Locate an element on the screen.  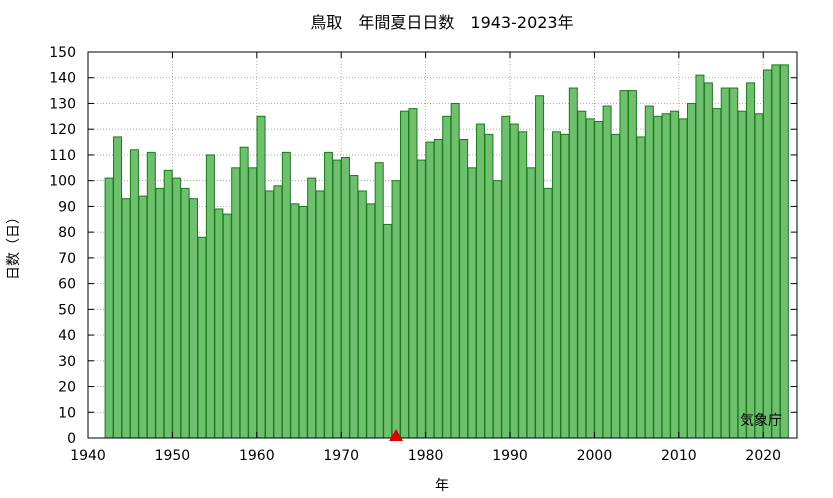
y-tick-label: 120 is located at coordinates (62, 130).